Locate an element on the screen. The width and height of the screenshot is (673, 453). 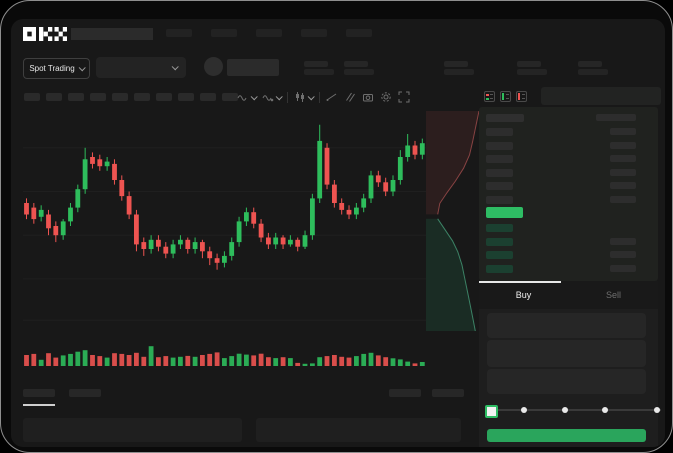
amount-slider is located at coordinates (573, 410).